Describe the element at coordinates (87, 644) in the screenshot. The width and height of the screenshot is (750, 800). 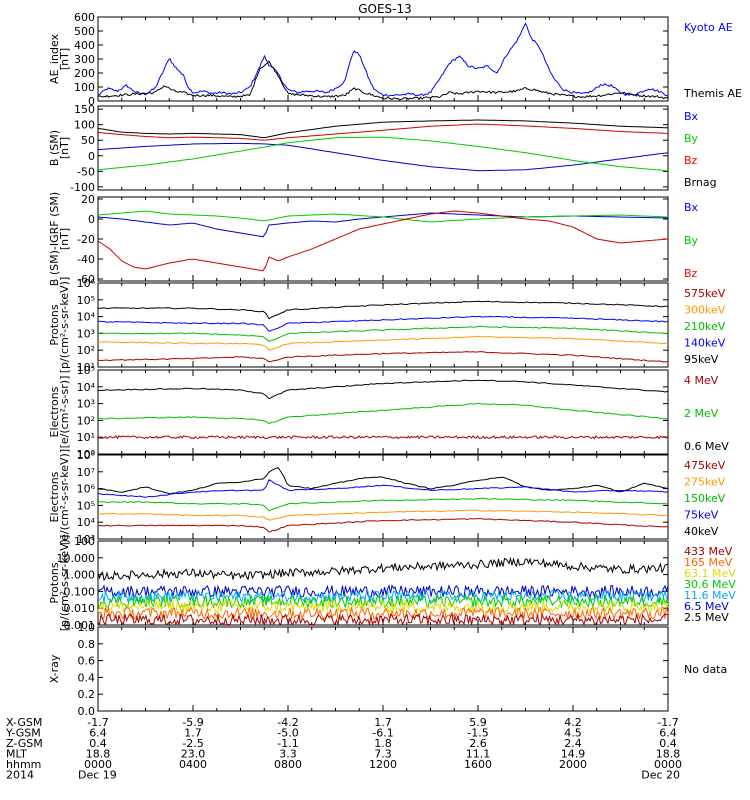
I see `y-tick-label: 0.8` at that location.